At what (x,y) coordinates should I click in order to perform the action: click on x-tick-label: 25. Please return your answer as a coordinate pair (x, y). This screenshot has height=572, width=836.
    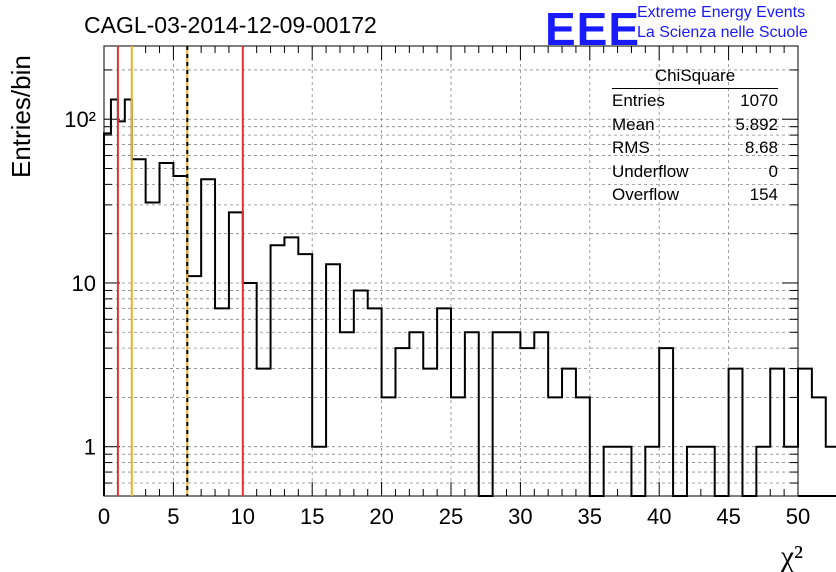
    Looking at the image, I should click on (451, 516).